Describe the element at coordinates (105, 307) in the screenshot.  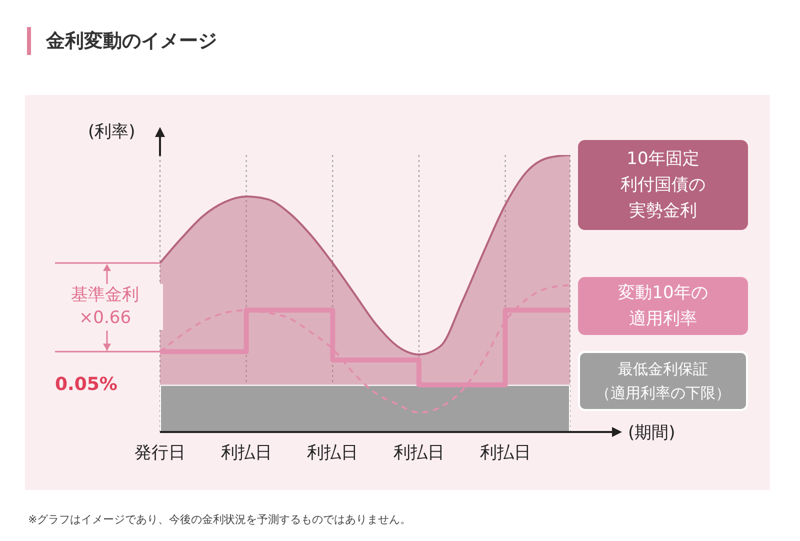
I see `annotation: 基準金利 ×0.66` at that location.